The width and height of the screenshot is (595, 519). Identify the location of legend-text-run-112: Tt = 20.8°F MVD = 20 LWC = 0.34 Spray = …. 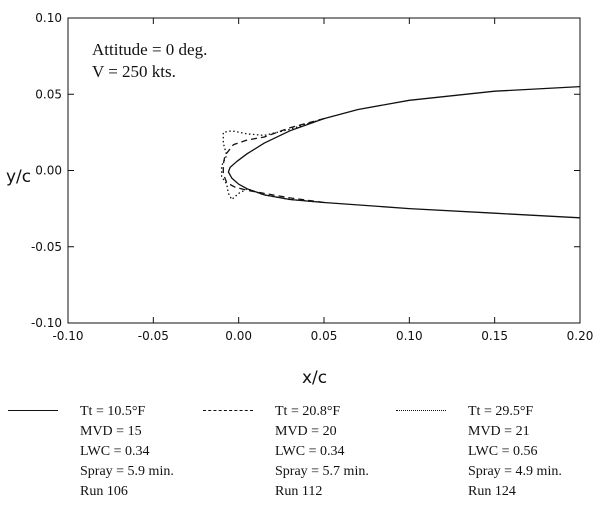
(322, 452).